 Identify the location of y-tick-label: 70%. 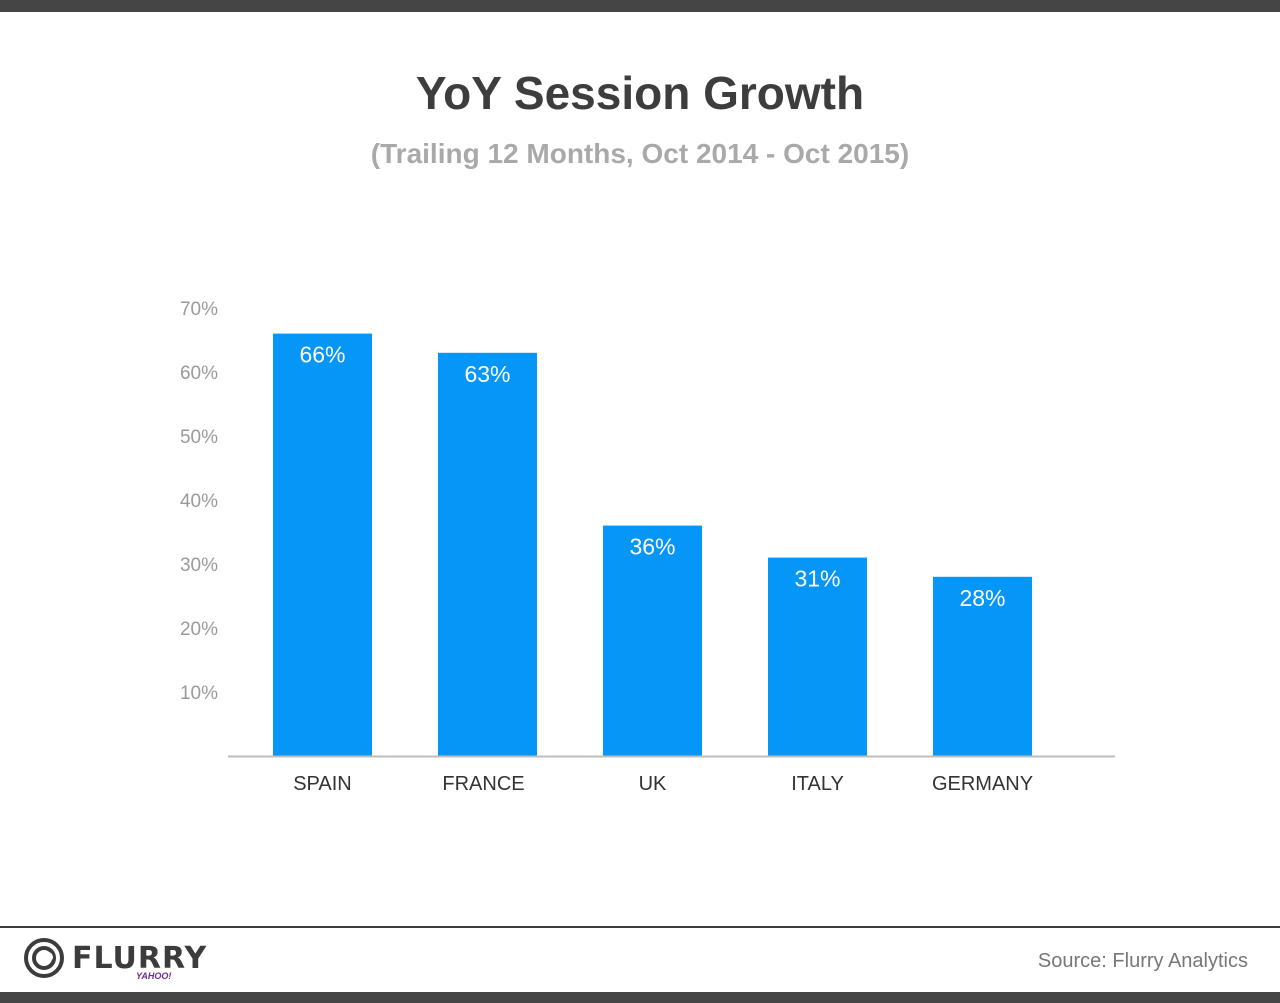
(199, 309).